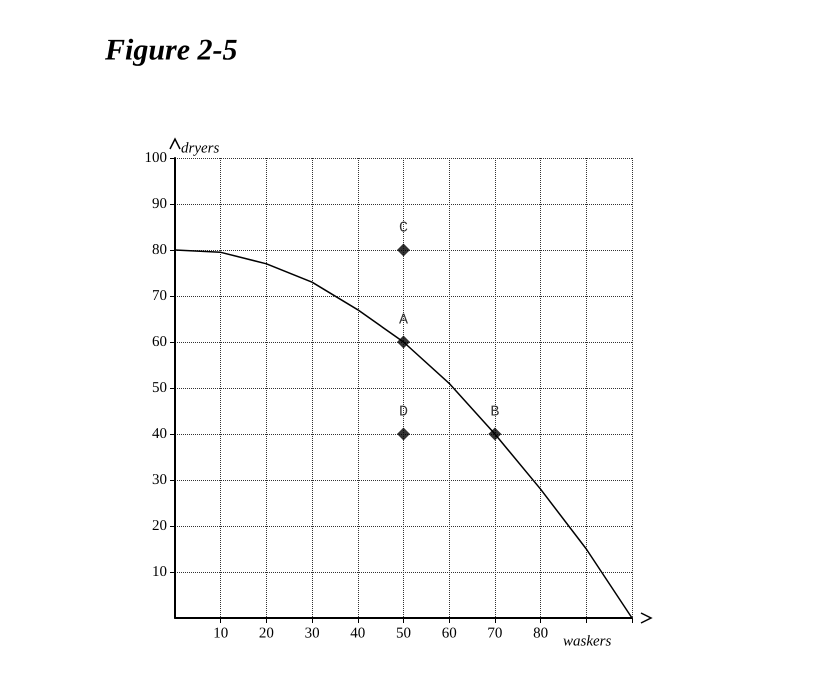  Describe the element at coordinates (155, 158) in the screenshot. I see `y-tick-label: 100` at that location.